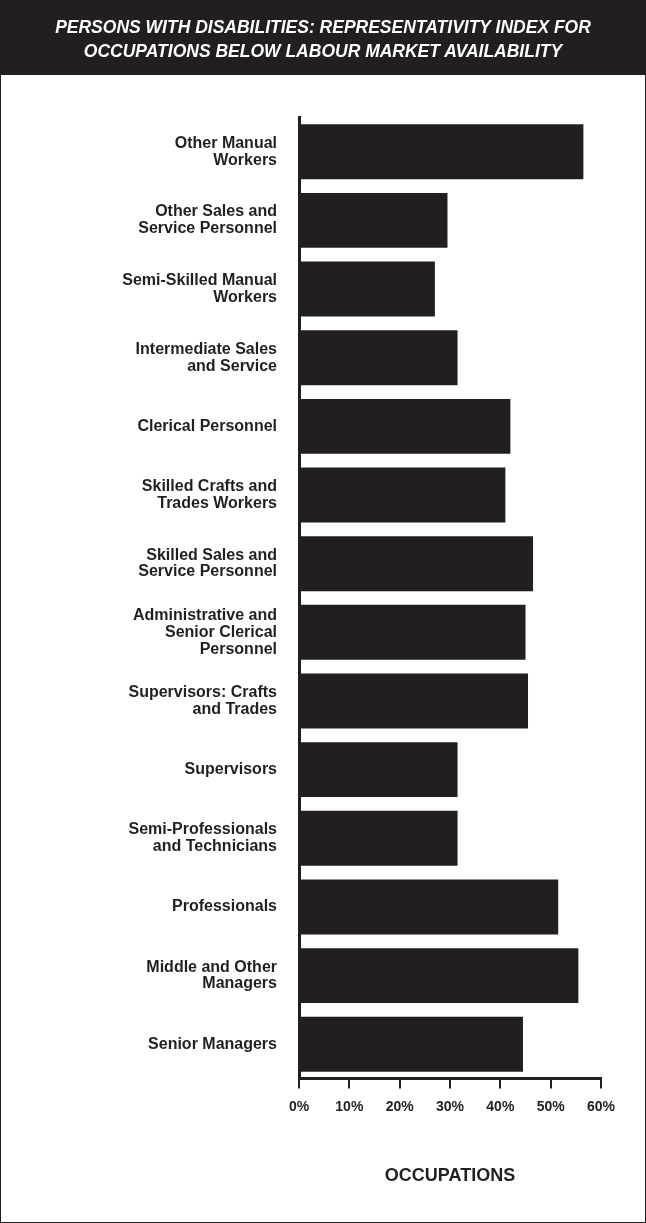 The height and width of the screenshot is (1223, 646). I want to click on y-tick-label: Skilled Crafts and Trades Workers, so click(209, 494).